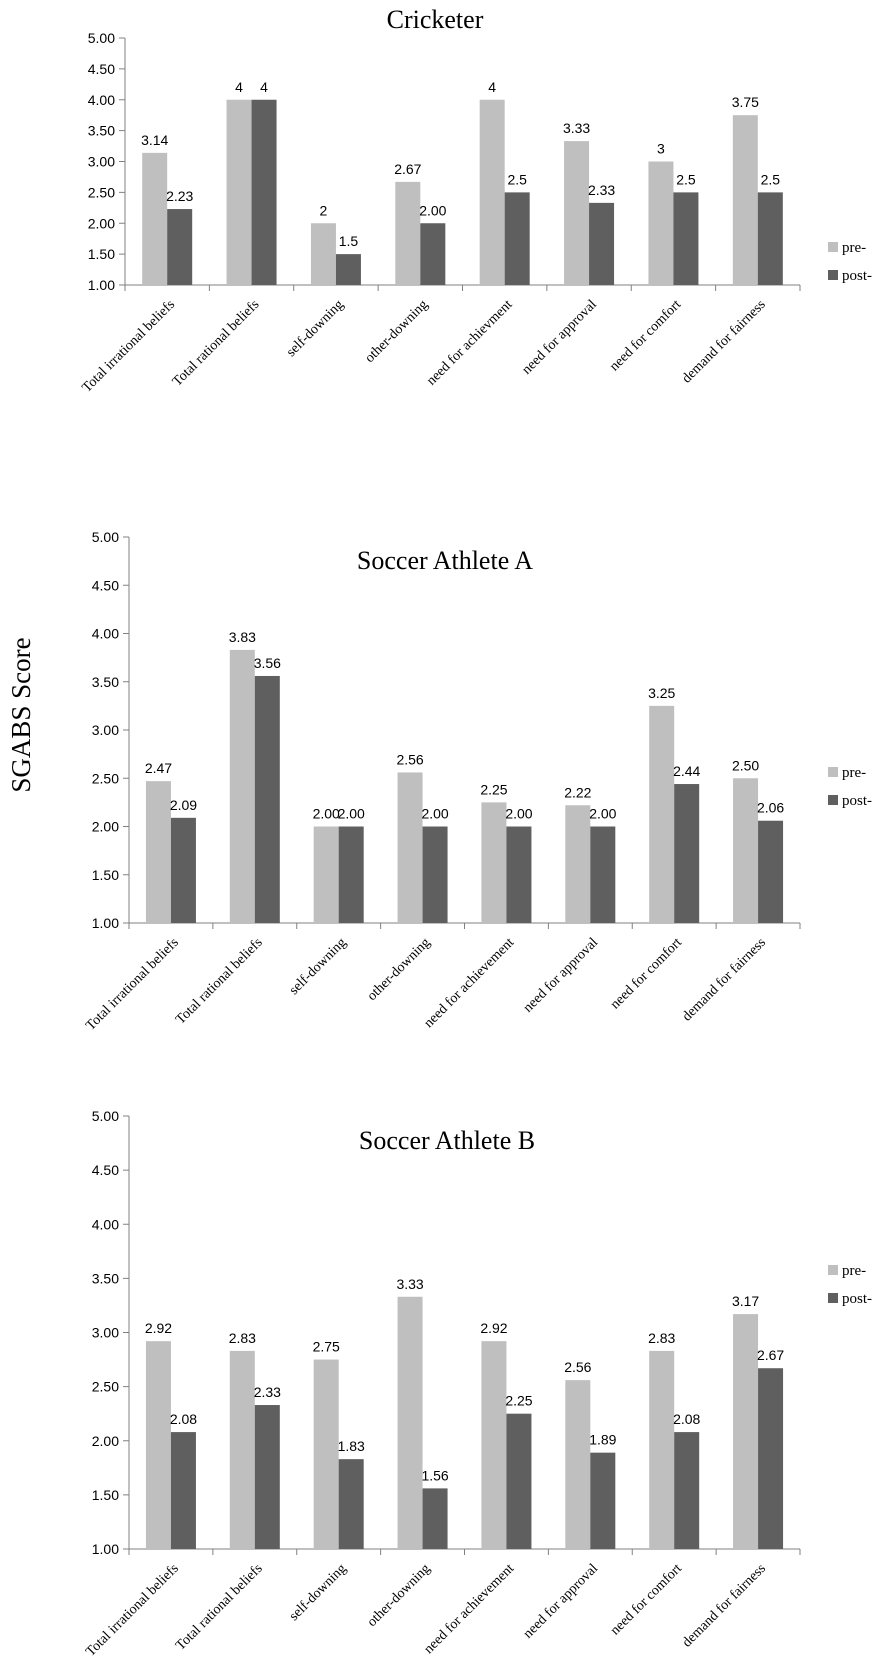 This screenshot has height=1667, width=881. Describe the element at coordinates (435, 19) in the screenshot. I see `chart-title: Cricketer` at that location.